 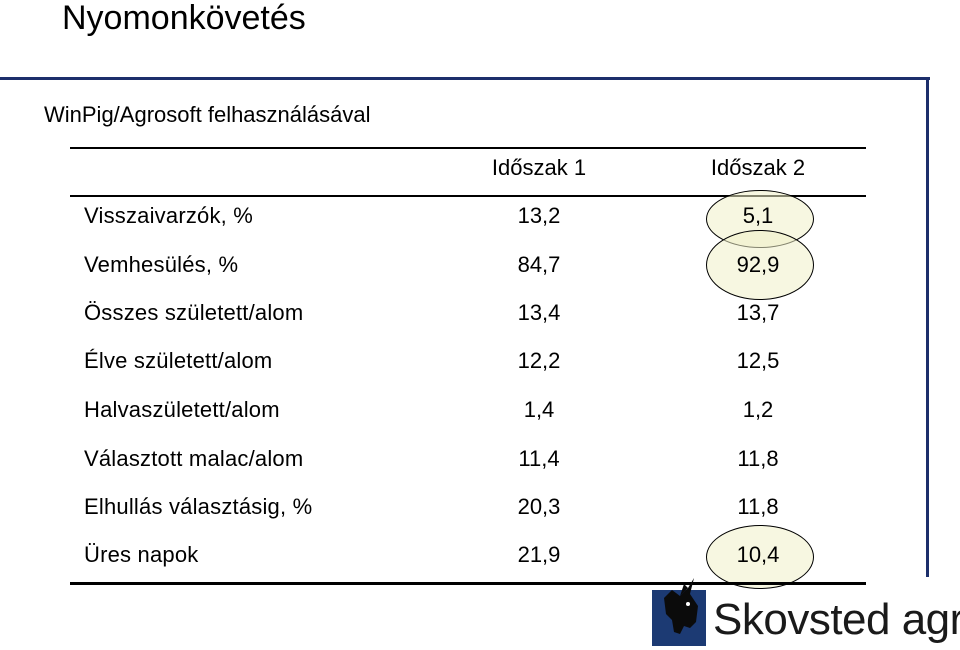 I want to click on period-1-value: 1,4, so click(x=539, y=409).